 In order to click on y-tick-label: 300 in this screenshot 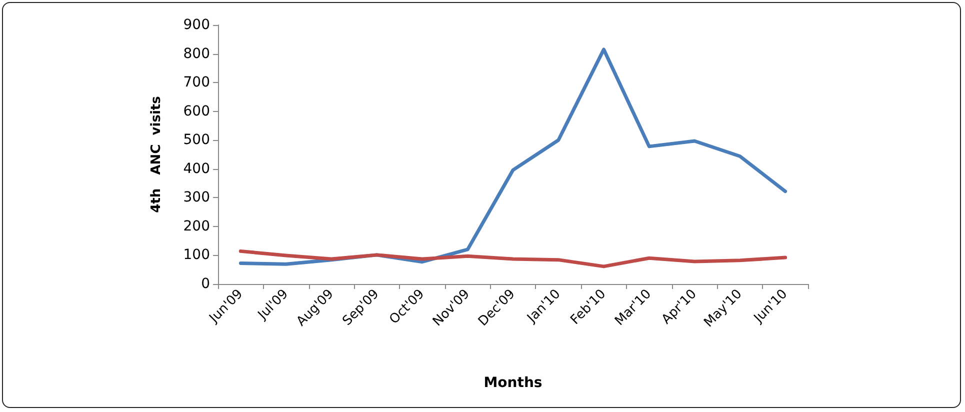, I will do `click(196, 198)`.